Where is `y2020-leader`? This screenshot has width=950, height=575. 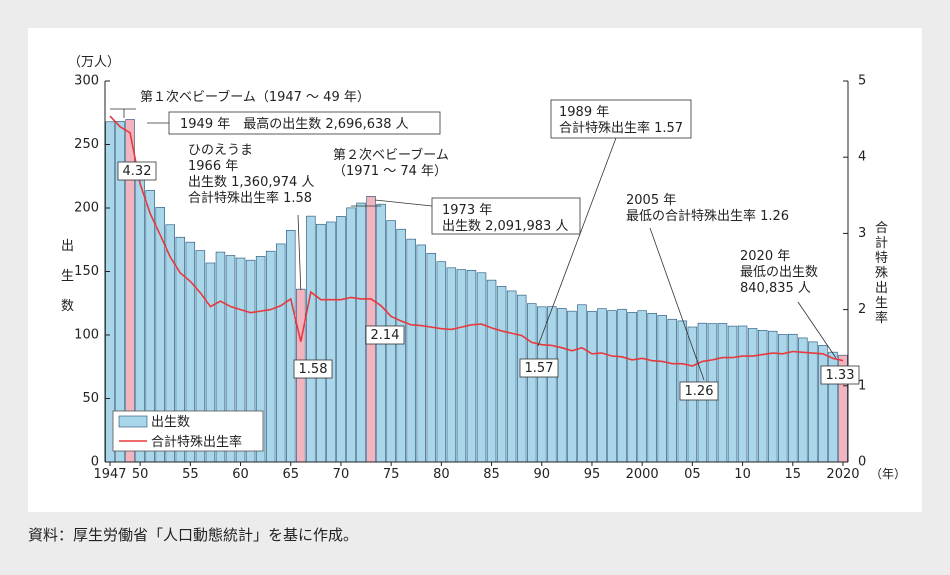
y2020-leader is located at coordinates (817, 330).